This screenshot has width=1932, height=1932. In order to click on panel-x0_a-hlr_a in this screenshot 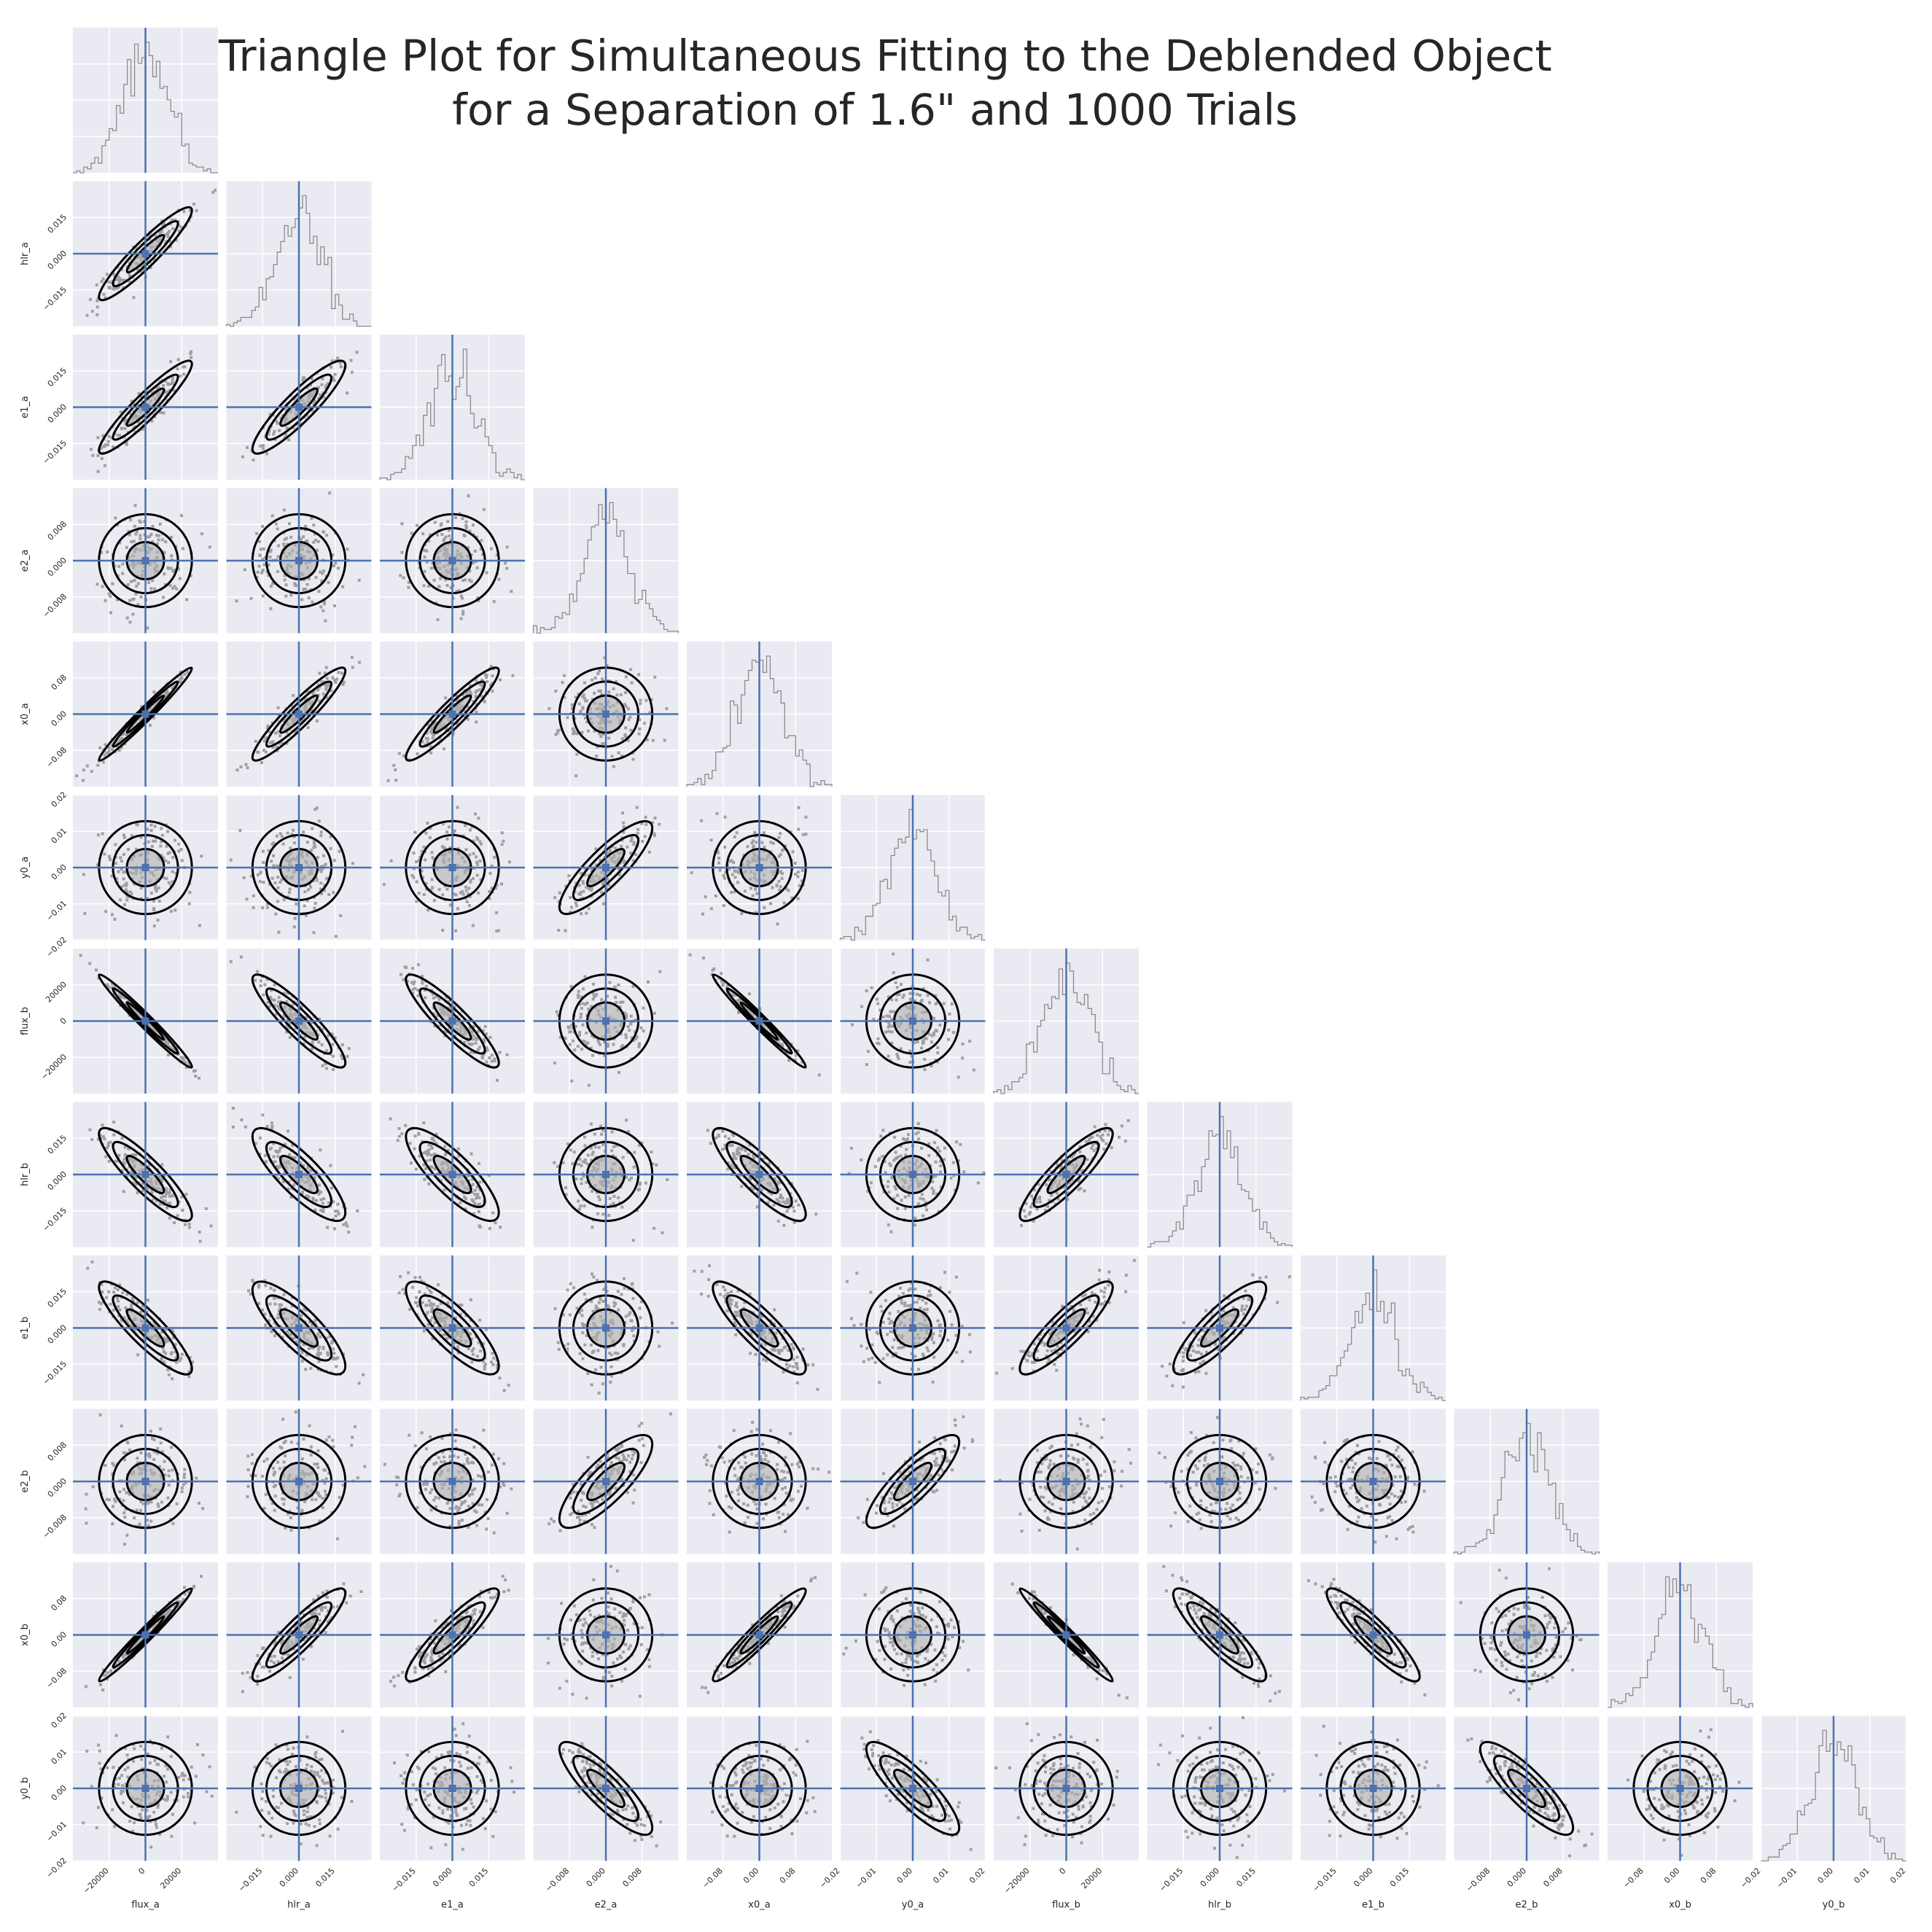, I will do `click(299, 714)`.